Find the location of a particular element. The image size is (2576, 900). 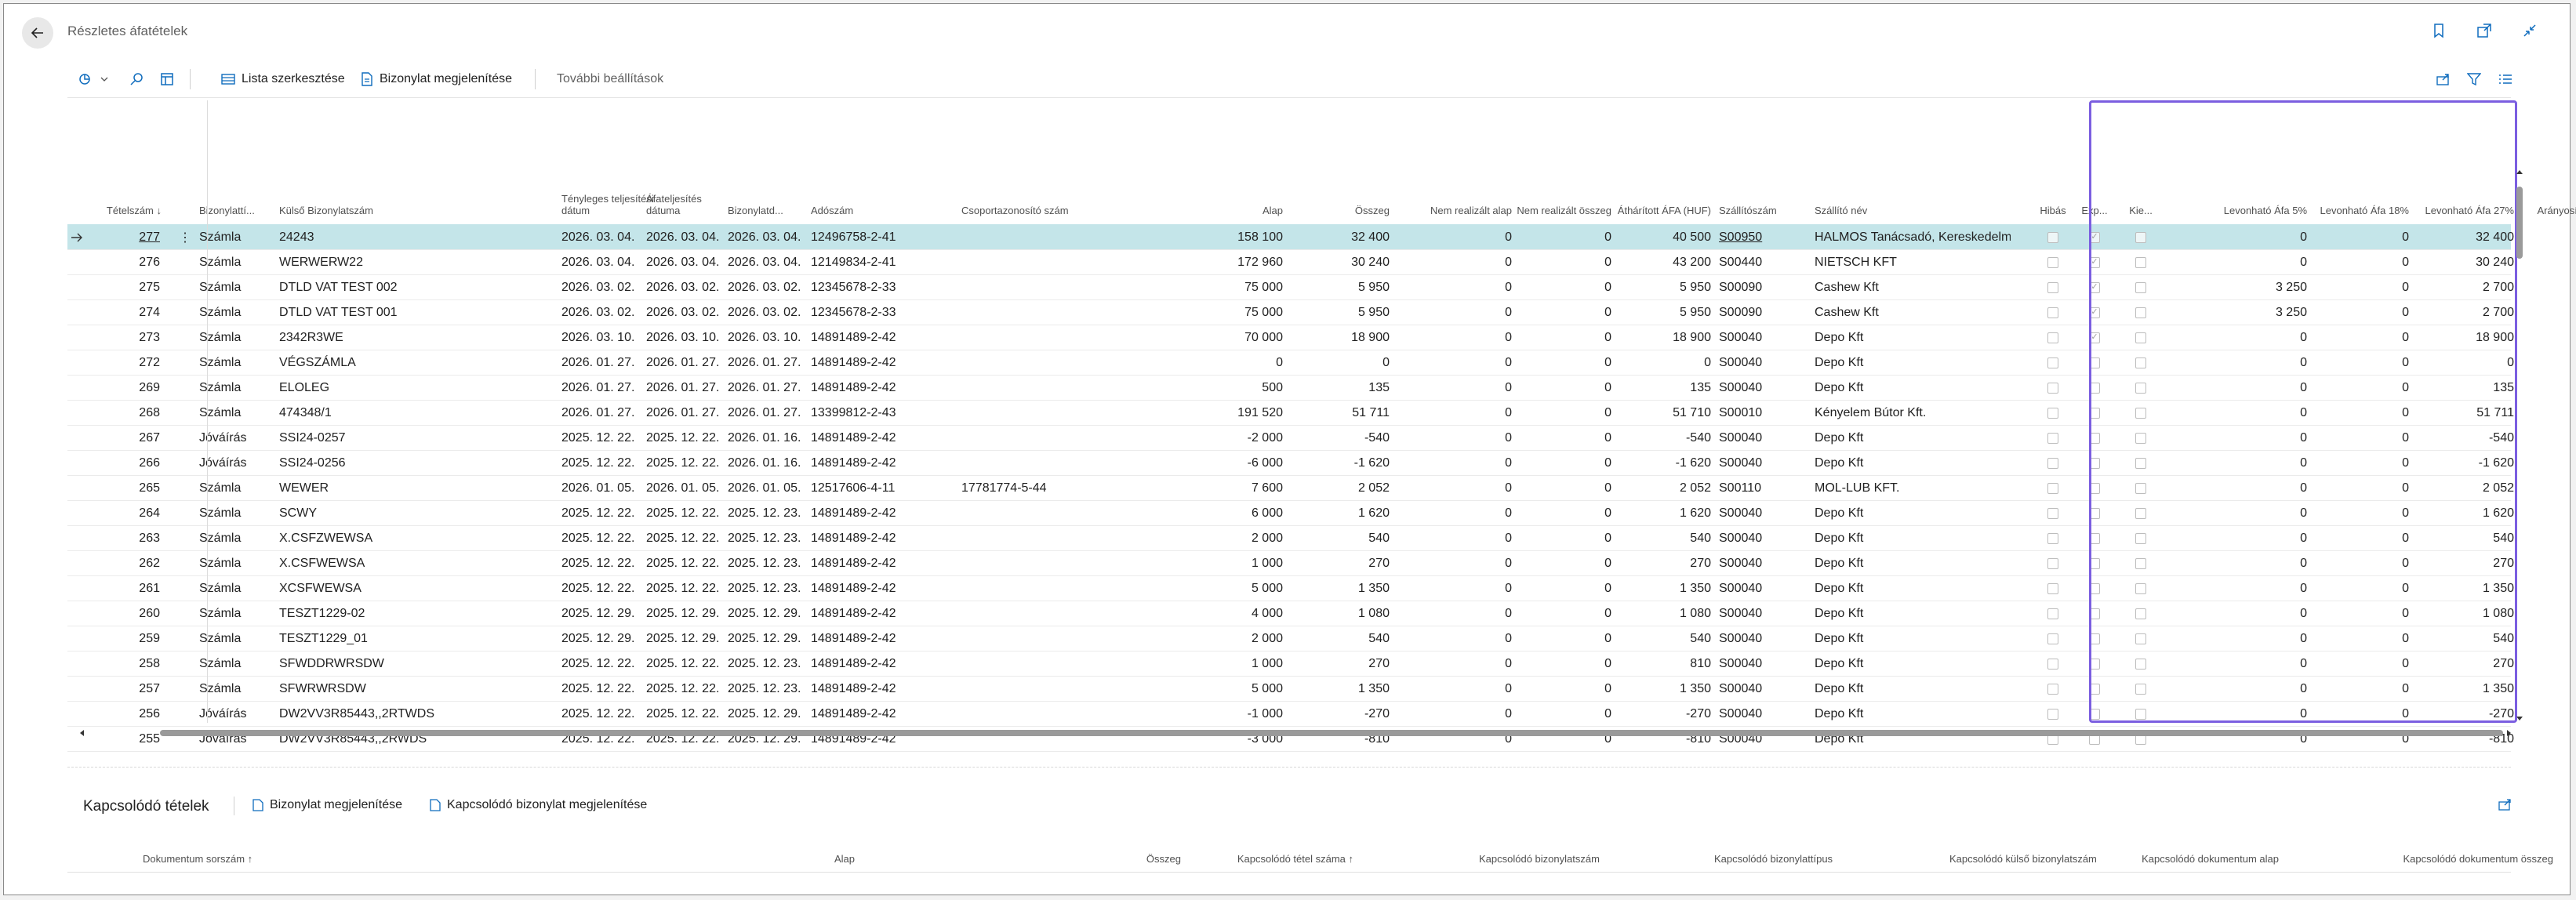

column-header-lev18: Levonható Áfa 18% is located at coordinates (2364, 210).